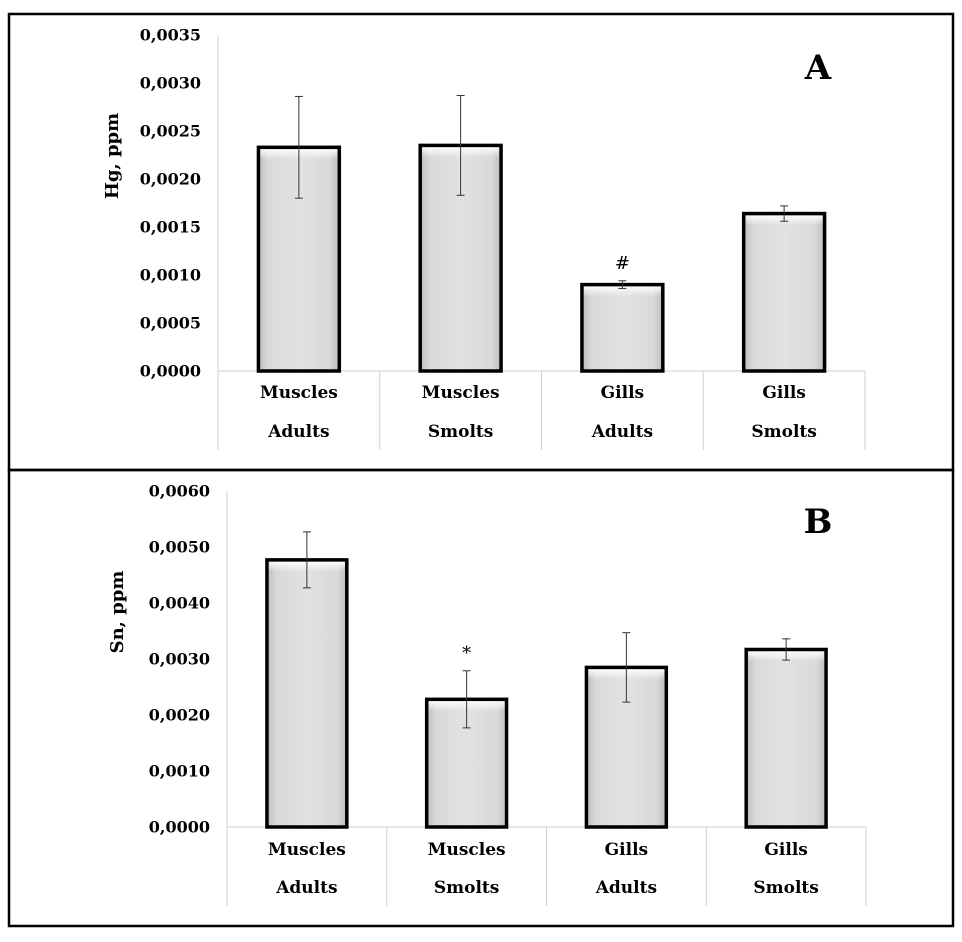 This screenshot has height=942, width=962. Describe the element at coordinates (179, 715) in the screenshot. I see `panel-b-y-tick-label: 0,0020` at that location.